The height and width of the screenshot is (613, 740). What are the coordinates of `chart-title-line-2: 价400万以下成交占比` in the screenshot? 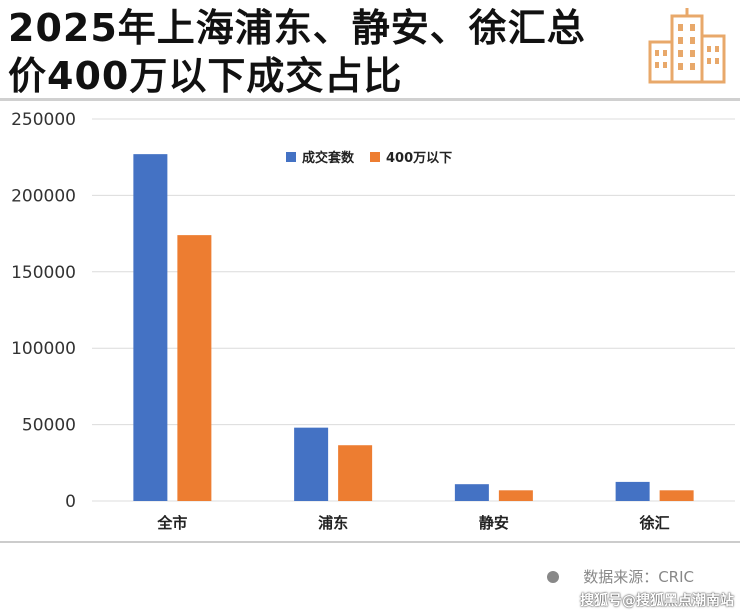 It's located at (205, 76).